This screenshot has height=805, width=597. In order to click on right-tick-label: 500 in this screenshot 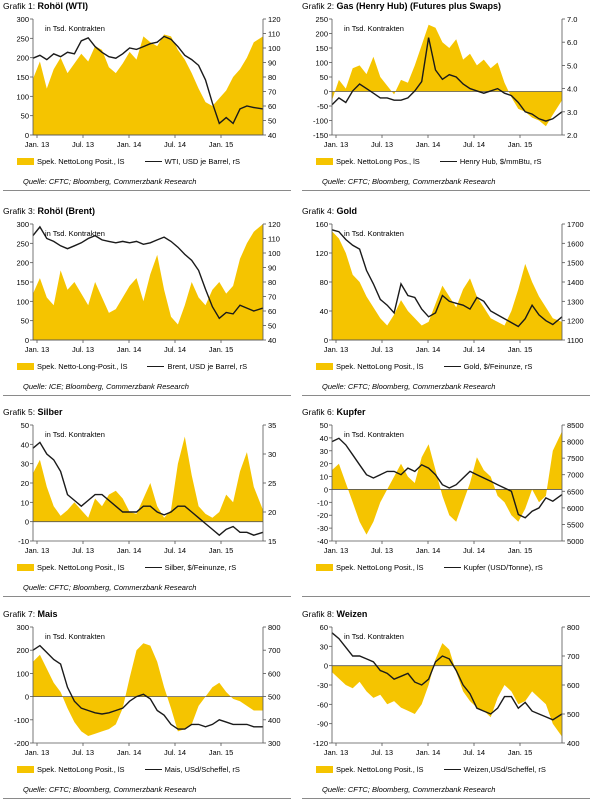, I will do `click(274, 697)`.